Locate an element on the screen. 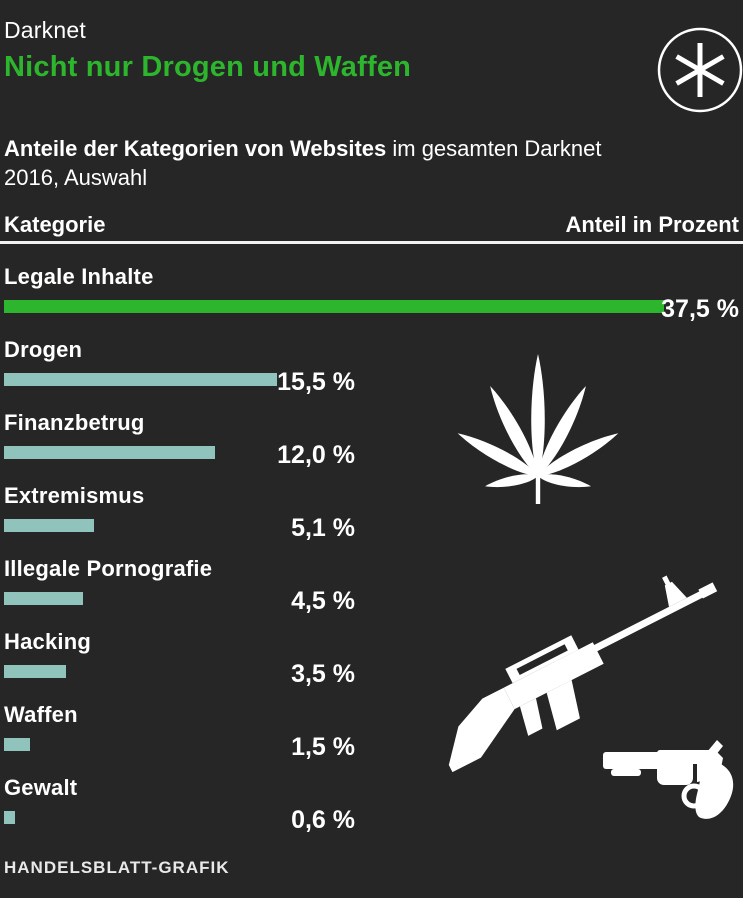  table-header: Kategorie Anteil in Prozent is located at coordinates (371, 225).